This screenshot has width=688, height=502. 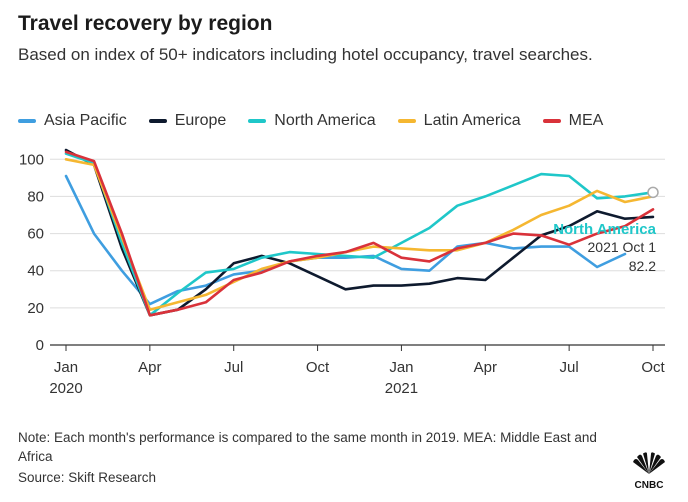 What do you see at coordinates (325, 120) in the screenshot?
I see `legend-label: North America` at bounding box center [325, 120].